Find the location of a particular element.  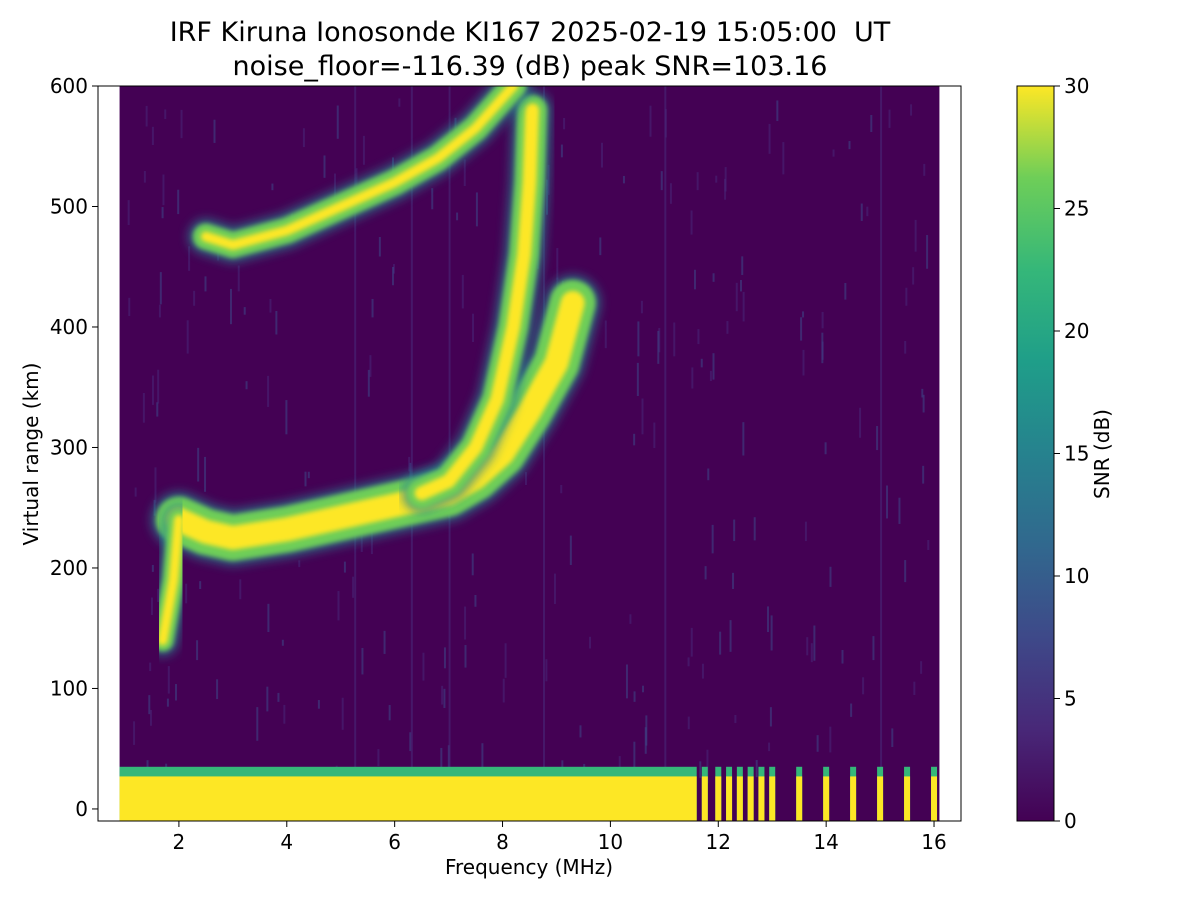

colorbar-tick-label: 0 is located at coordinates (1070, 821).